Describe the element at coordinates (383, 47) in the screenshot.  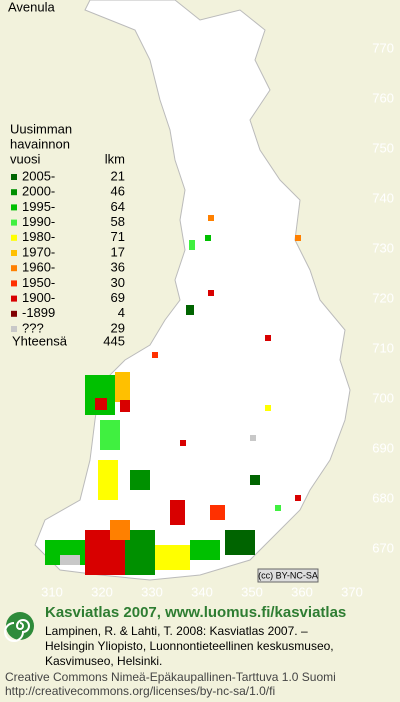
I see `y-grid-label: 770` at that location.